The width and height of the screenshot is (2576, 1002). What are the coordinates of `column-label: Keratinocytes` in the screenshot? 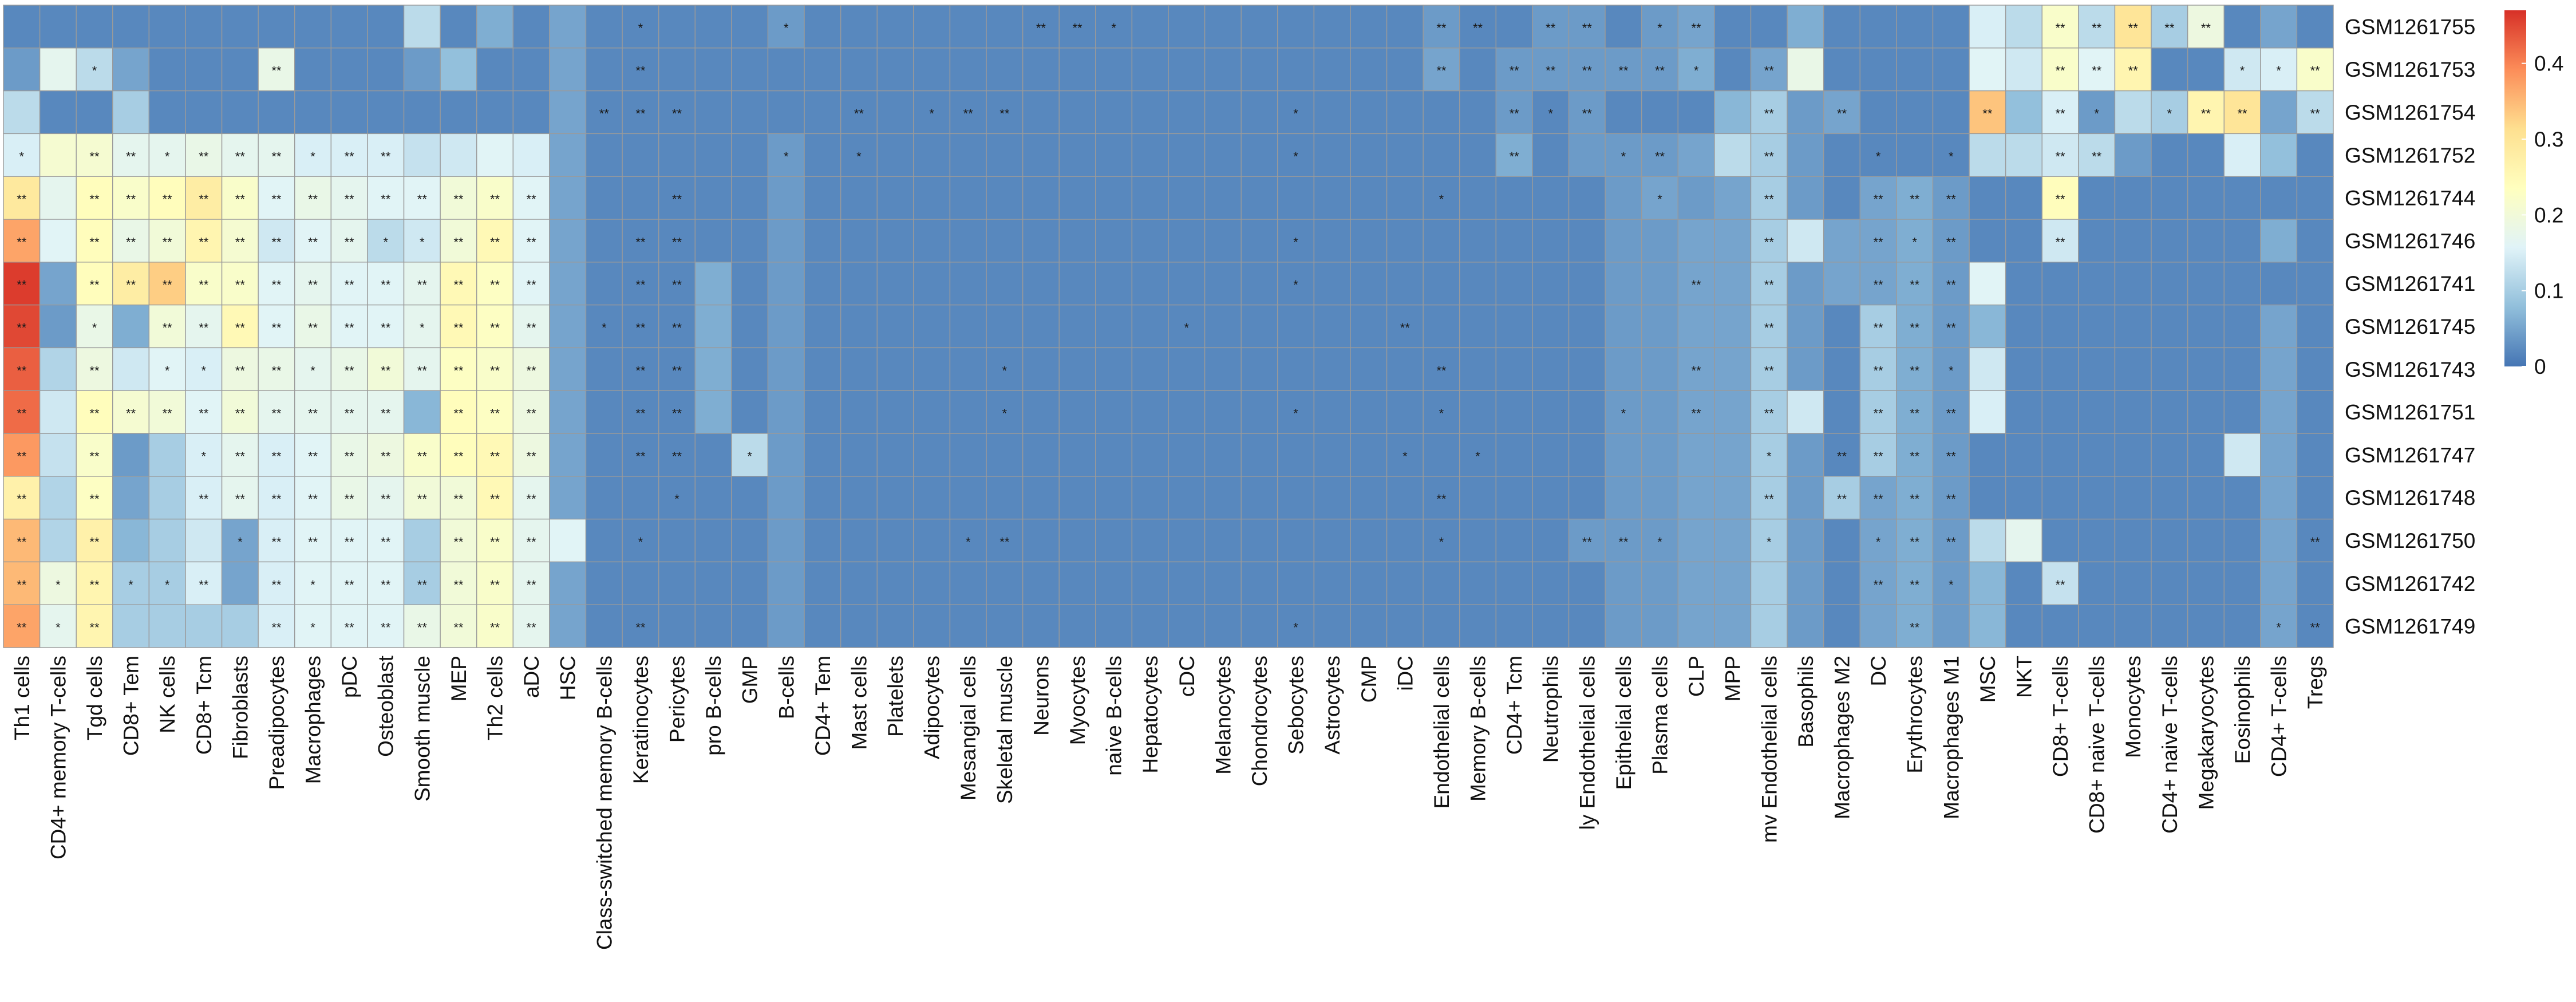 It's located at (641, 720).